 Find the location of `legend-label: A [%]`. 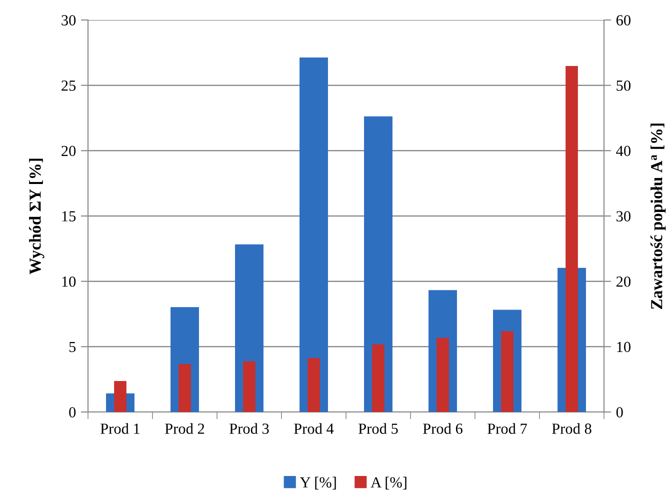

legend-label: A [%] is located at coordinates (388, 483).